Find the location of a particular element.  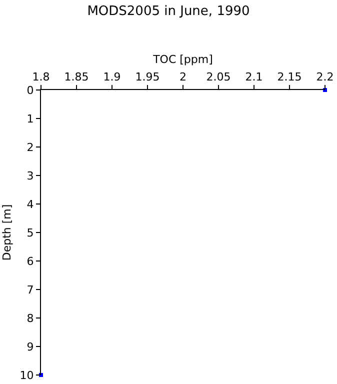

y-tick-label: 0 is located at coordinates (30, 90).